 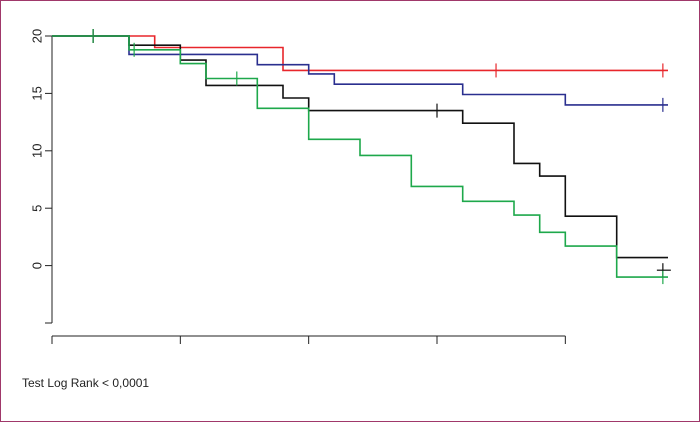 I want to click on y-tick-label-20: 20, so click(x=36, y=36).